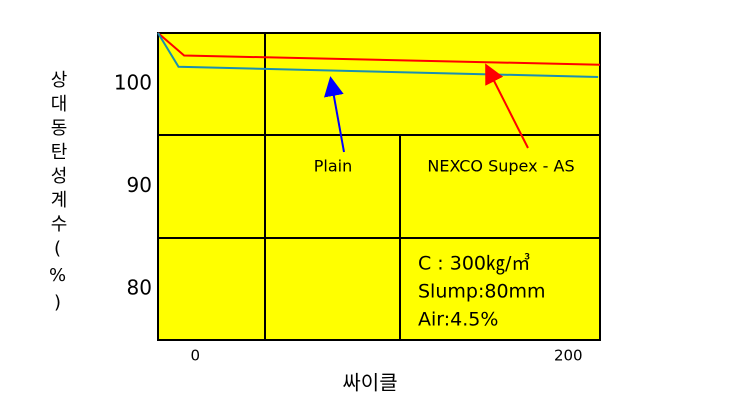 This screenshot has width=740, height=400. What do you see at coordinates (333, 166) in the screenshot?
I see `annotation: Plain` at bounding box center [333, 166].